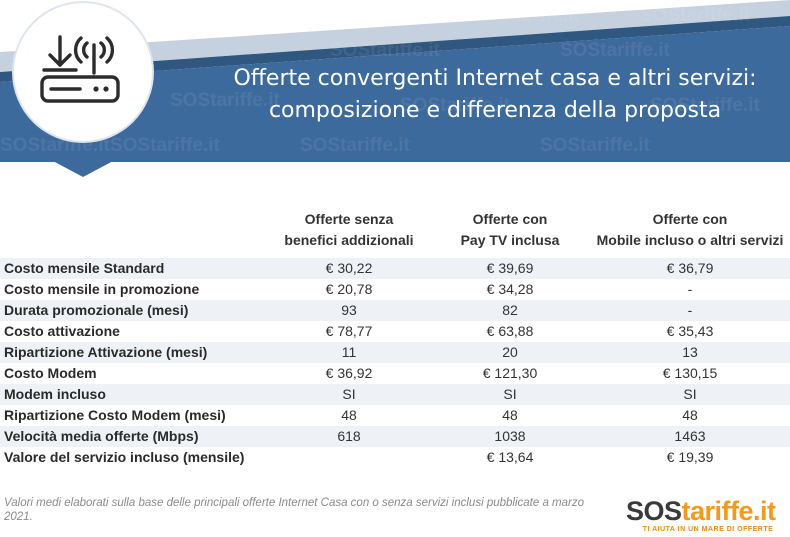 This screenshot has height=537, width=790. I want to click on table-cell: 93, so click(349, 310).